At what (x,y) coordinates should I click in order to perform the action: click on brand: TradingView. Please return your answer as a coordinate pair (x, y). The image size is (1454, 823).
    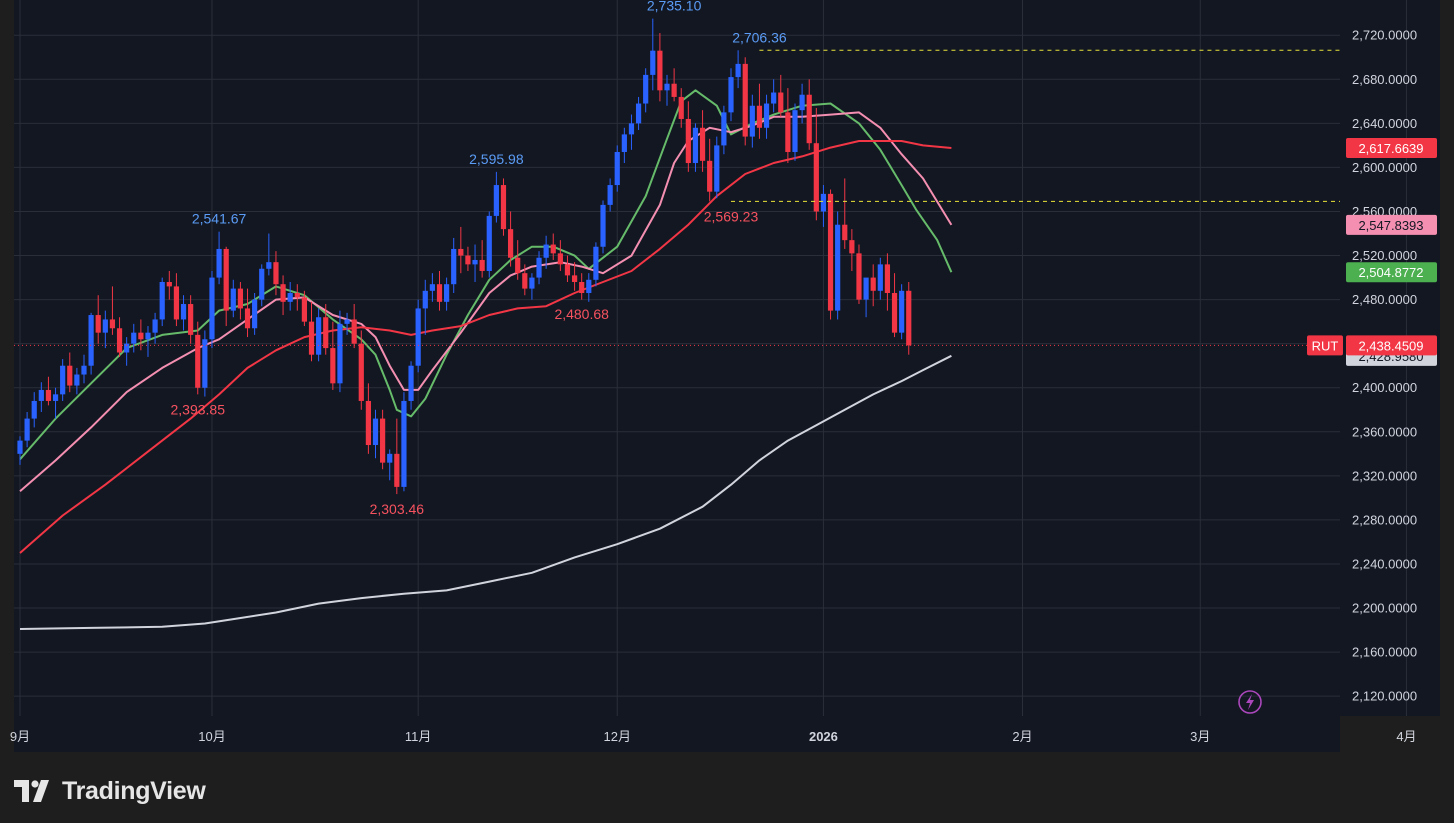
    Looking at the image, I should click on (110, 791).